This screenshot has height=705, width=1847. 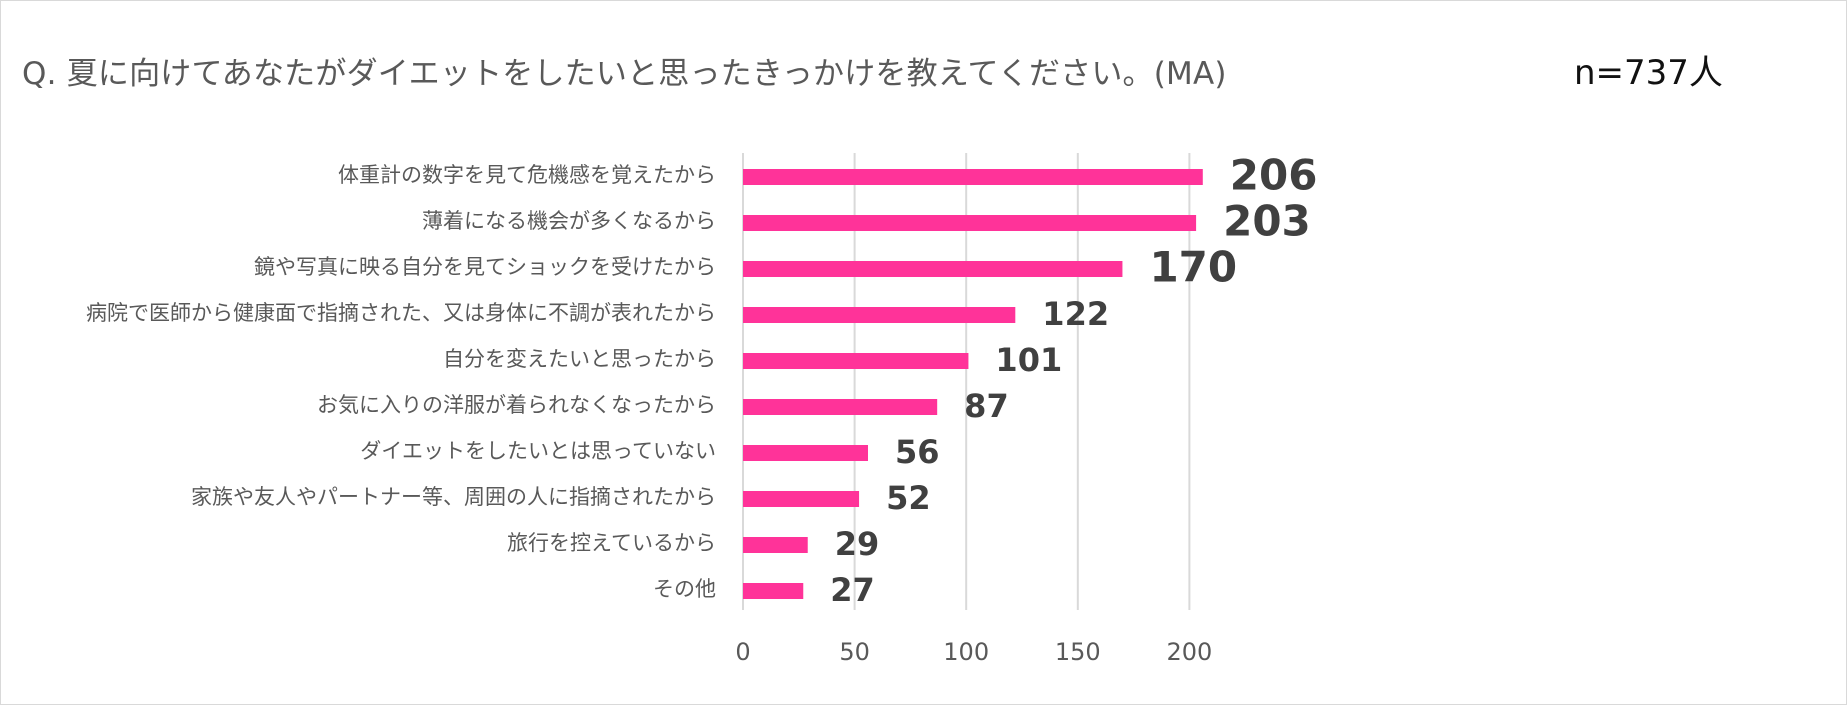 What do you see at coordinates (857, 544) in the screenshot?
I see `value-label: 29` at bounding box center [857, 544].